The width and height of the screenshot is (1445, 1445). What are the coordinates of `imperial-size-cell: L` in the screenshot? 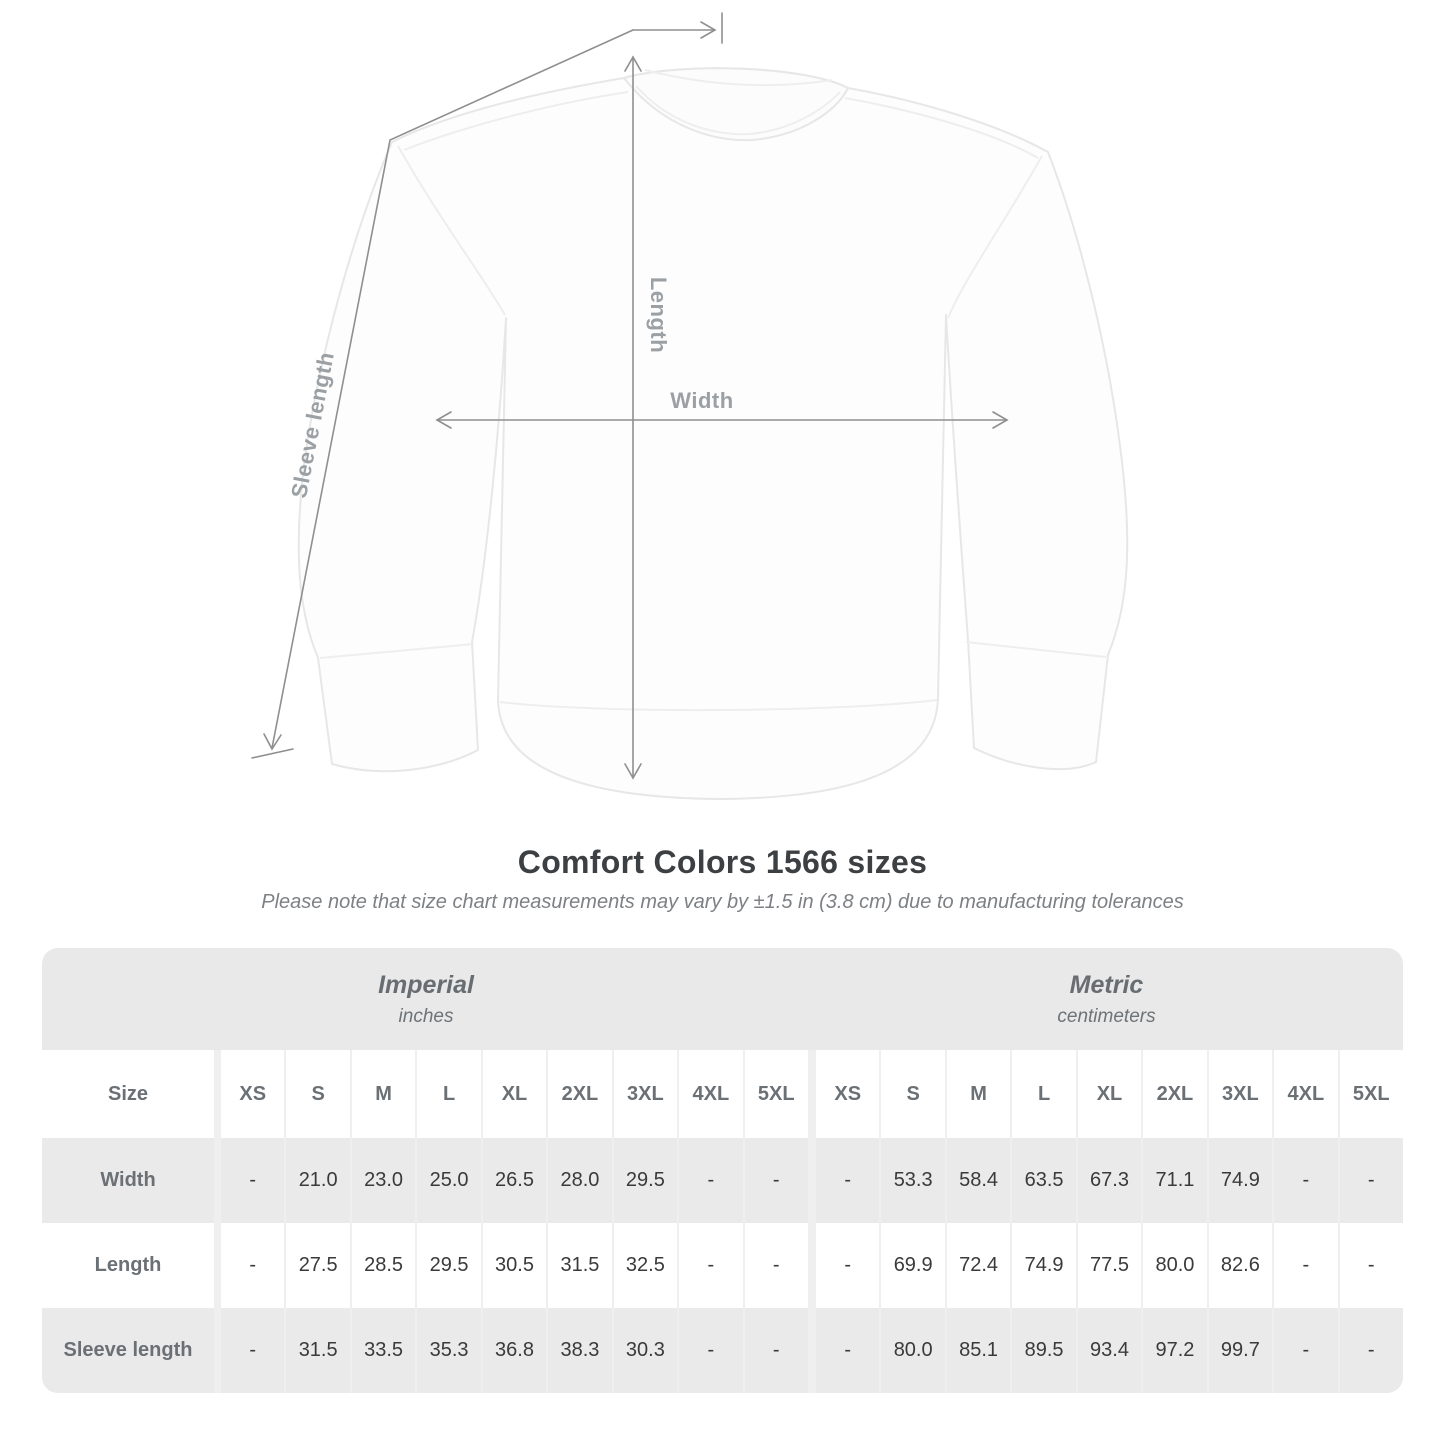 It's located at (449, 1094).